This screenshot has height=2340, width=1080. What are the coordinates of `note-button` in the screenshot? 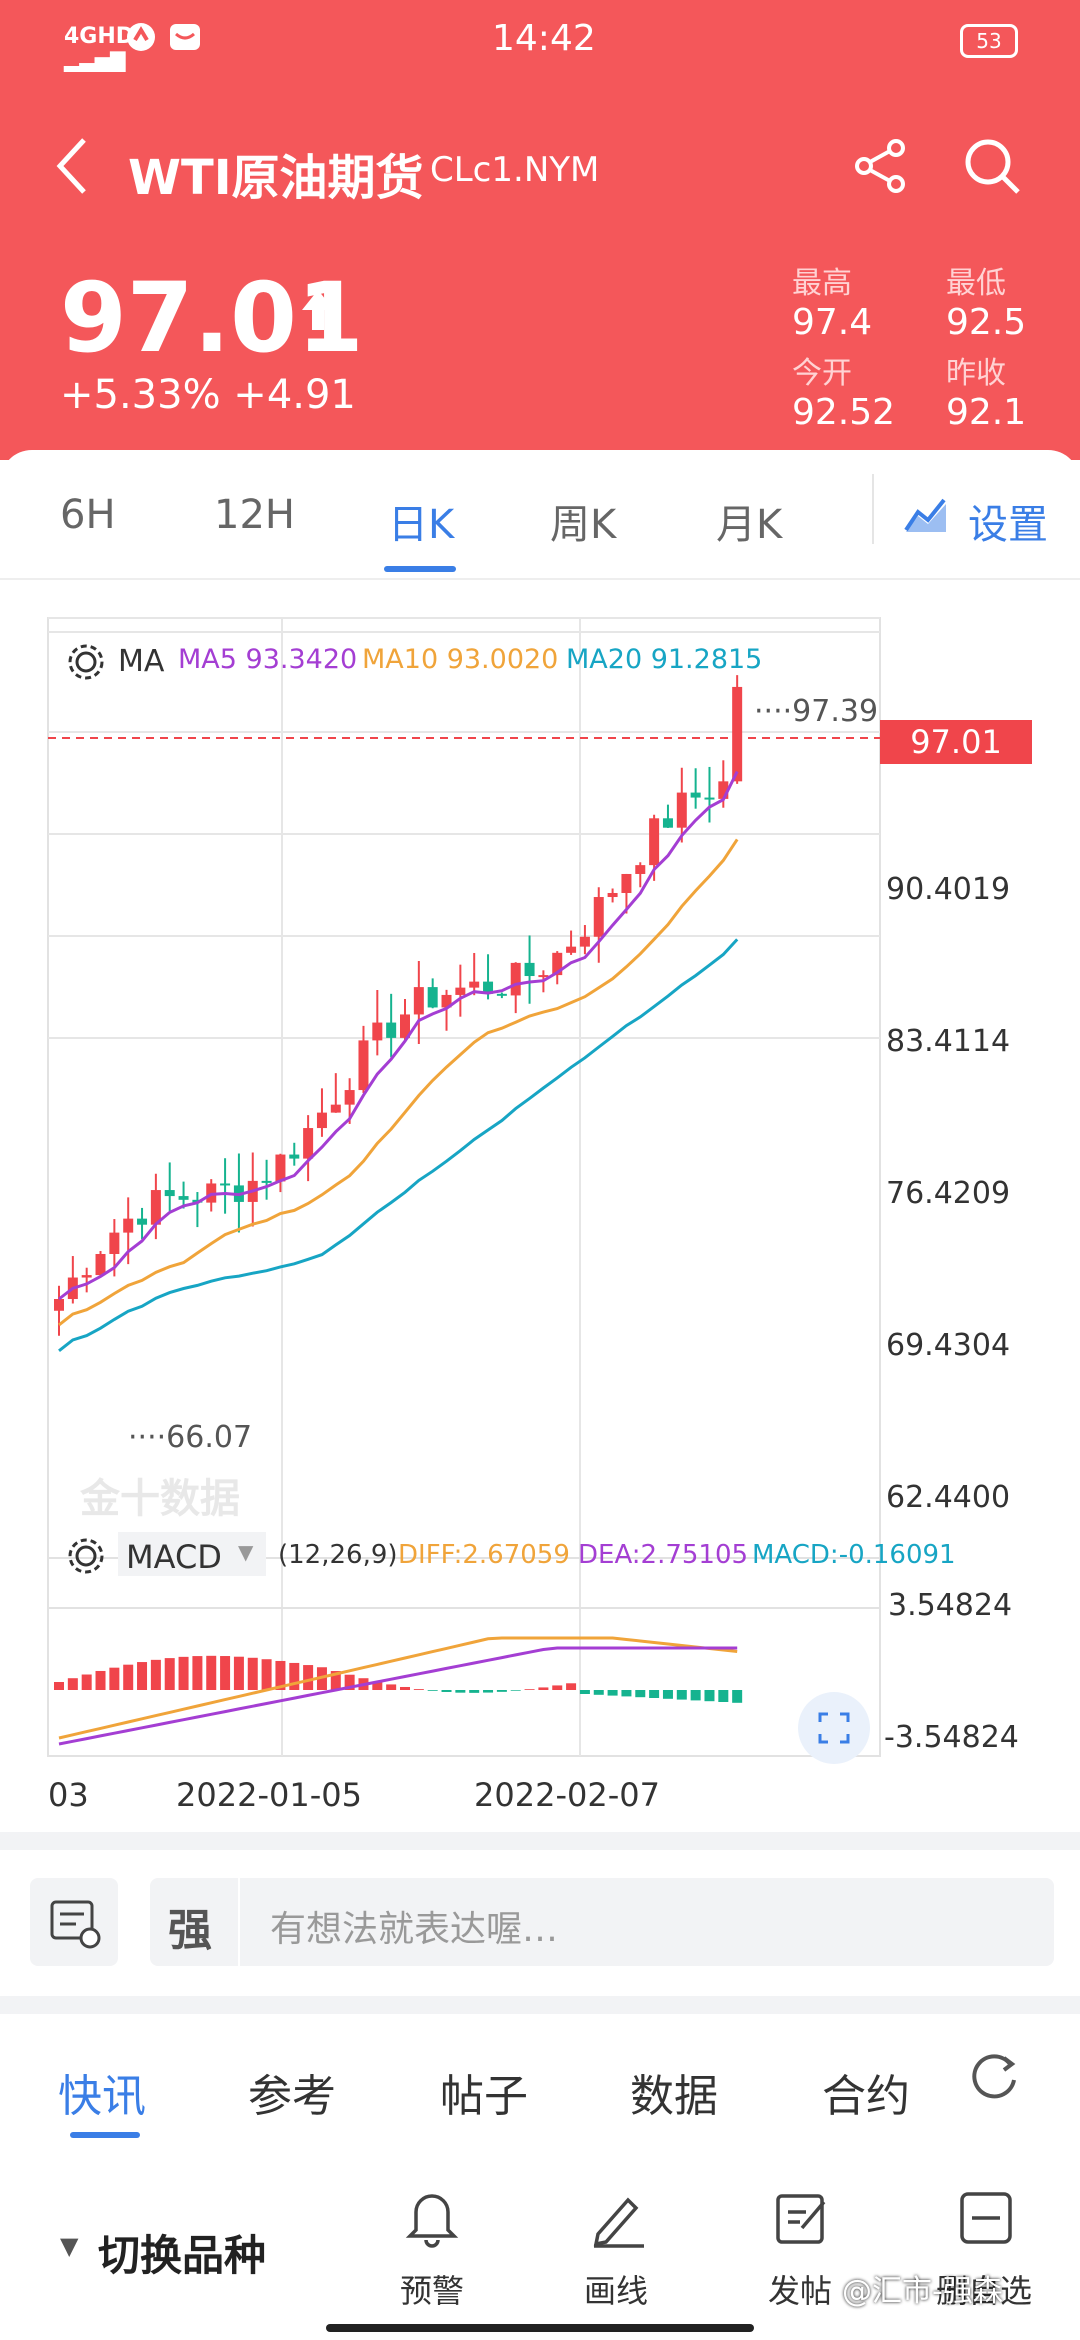 It's located at (74, 1922).